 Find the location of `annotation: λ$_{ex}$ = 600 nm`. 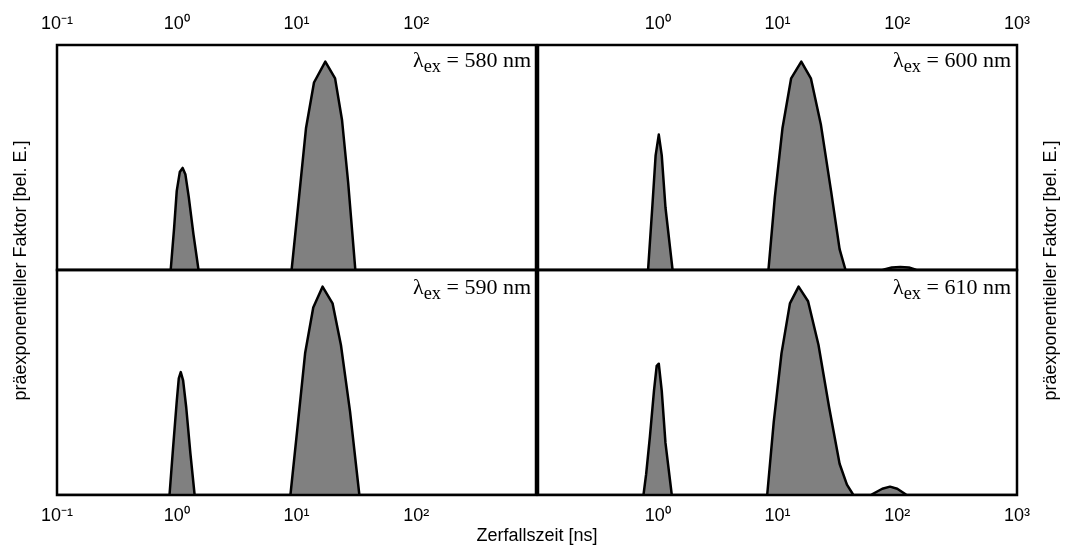

annotation: λ$_{ex}$ = 600 nm is located at coordinates (951, 62).